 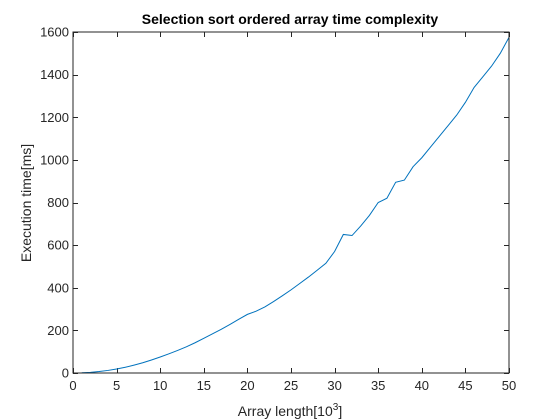 I want to click on x-tick-label: 35, so click(x=378, y=385).